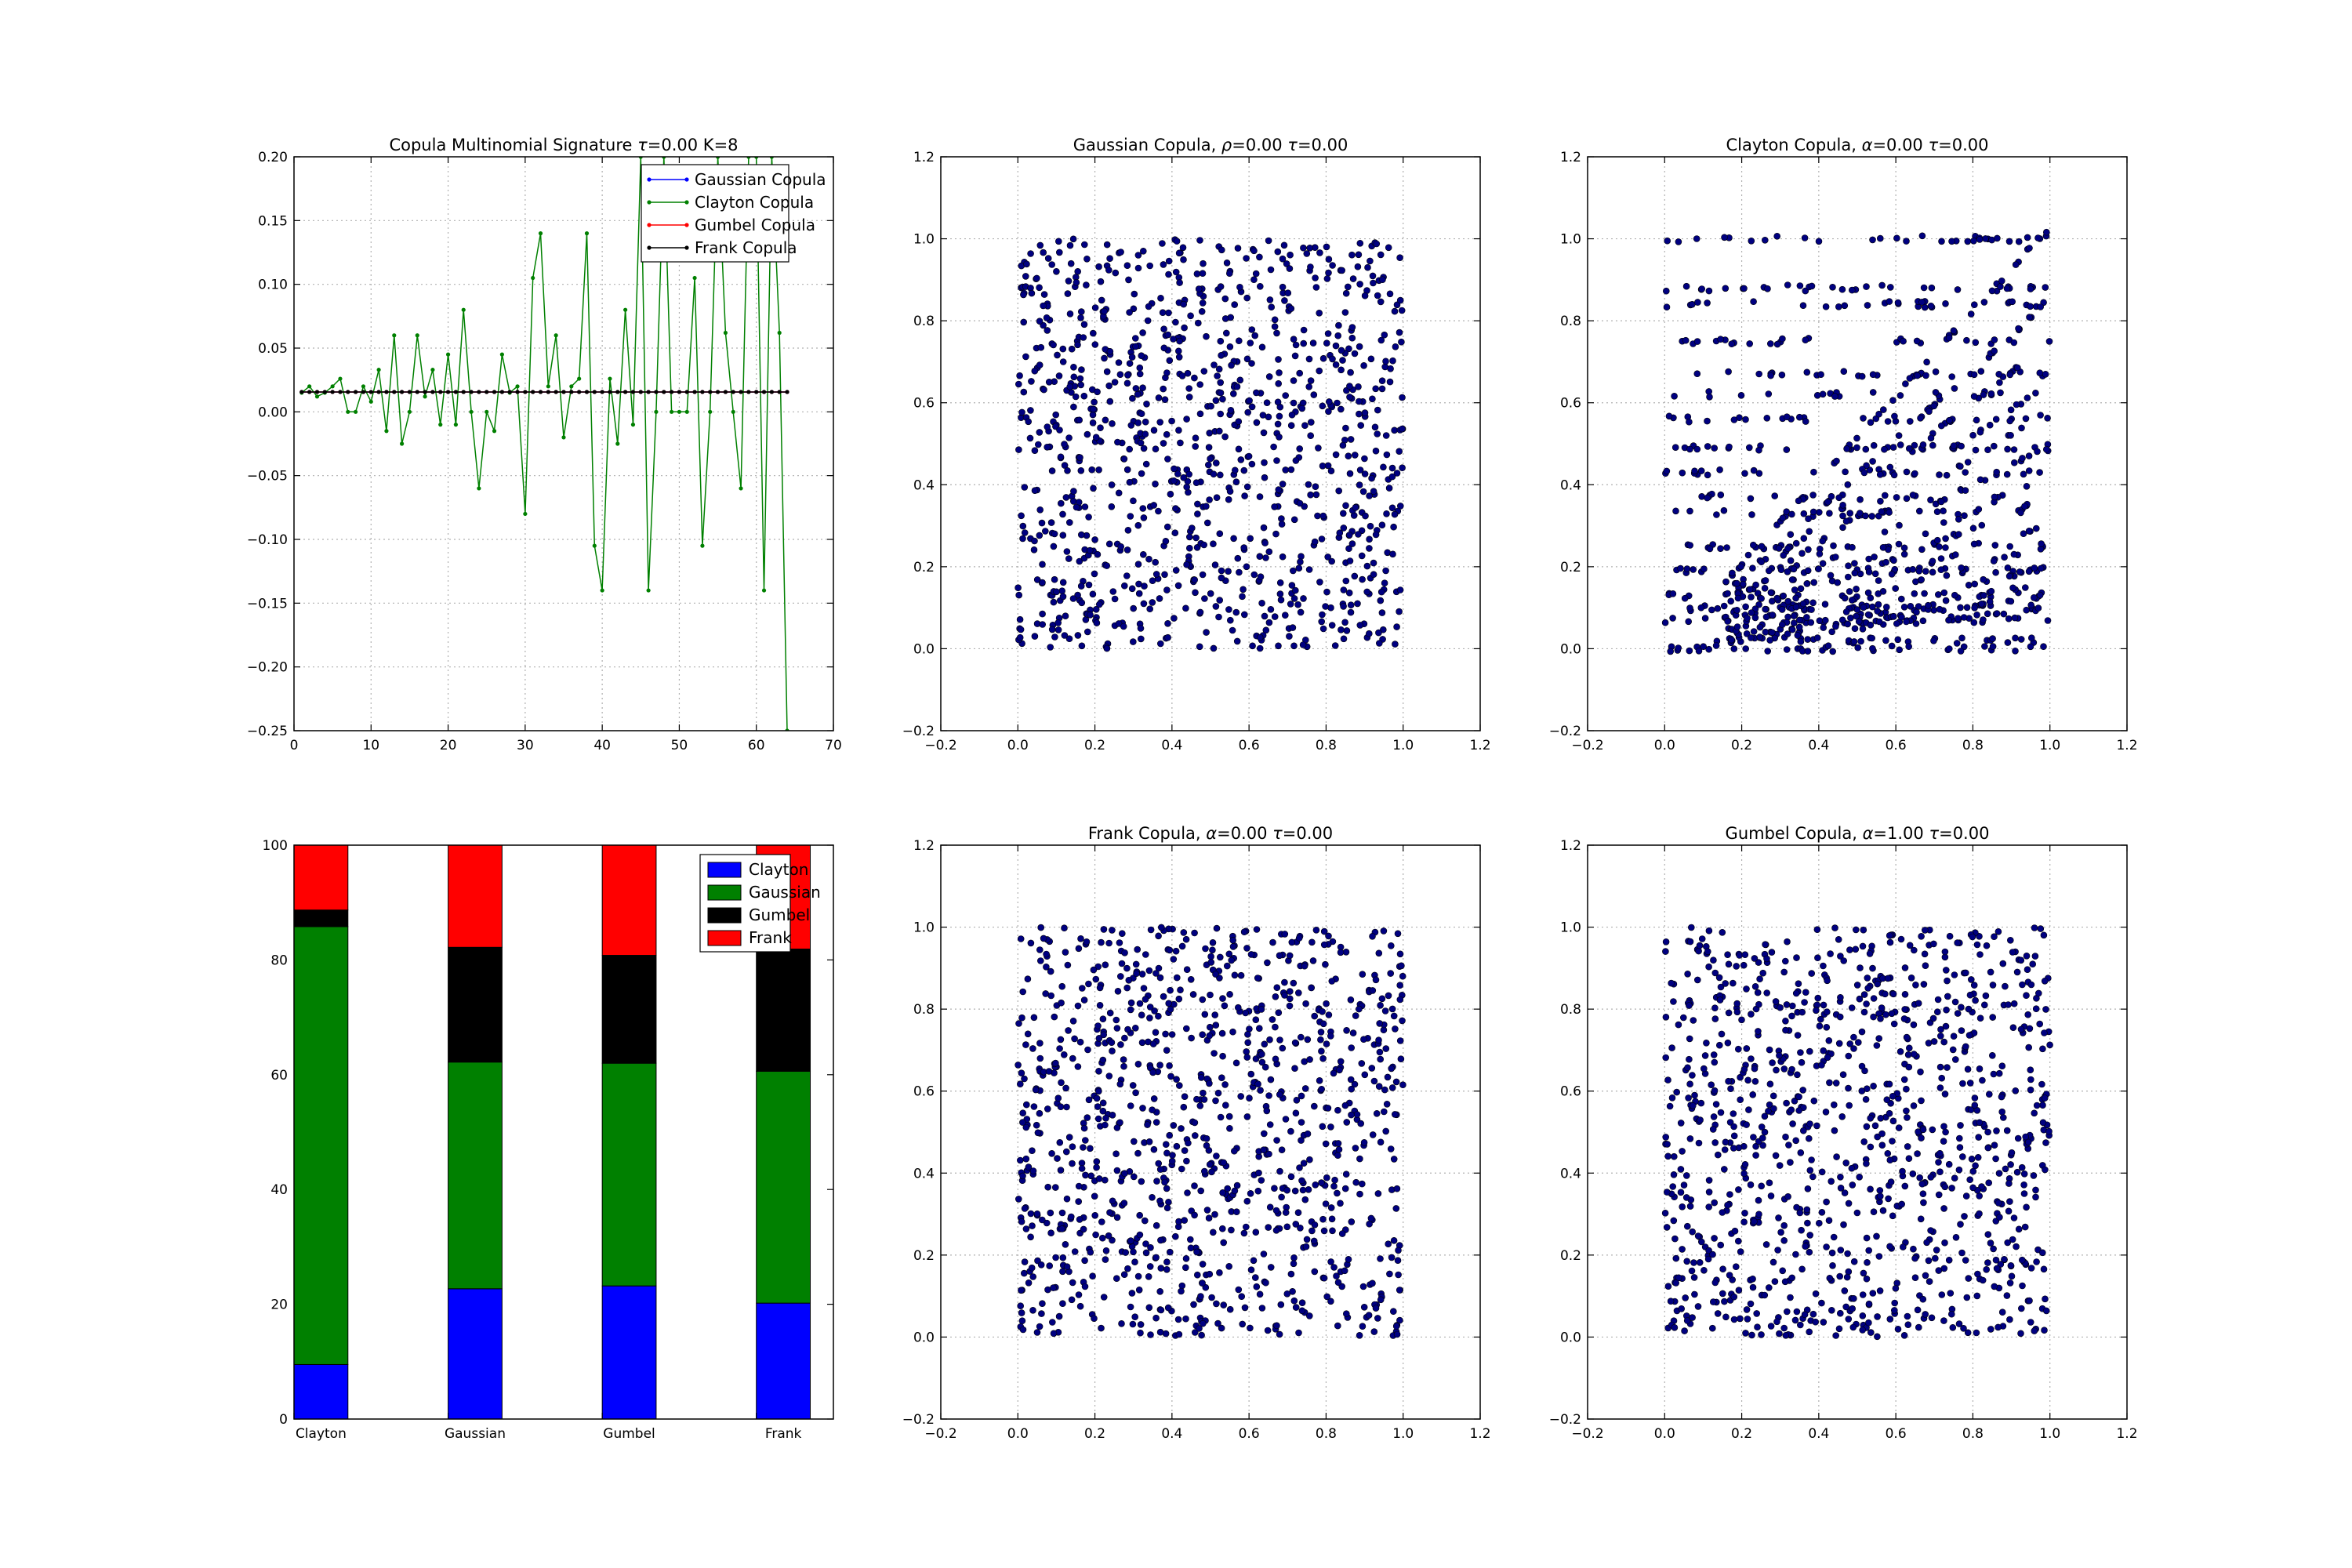  I want to click on x-tick-label: −0.2, so click(940, 1434).